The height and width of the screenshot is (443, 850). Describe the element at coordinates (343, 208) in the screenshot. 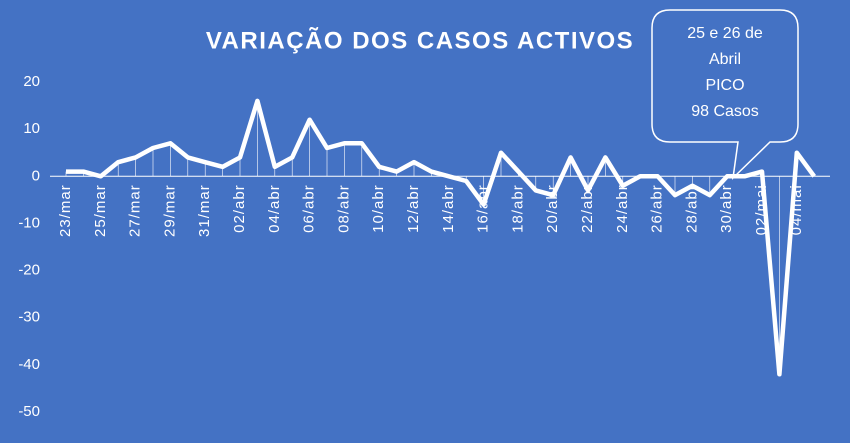

I see `x-tick-label: 08/abr` at that location.